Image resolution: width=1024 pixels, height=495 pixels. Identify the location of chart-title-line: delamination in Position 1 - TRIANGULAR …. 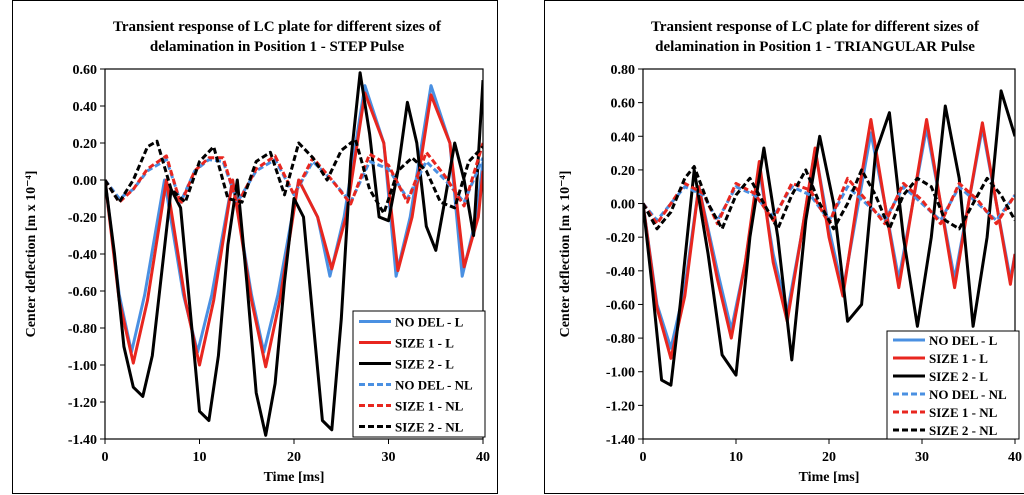
(815, 47).